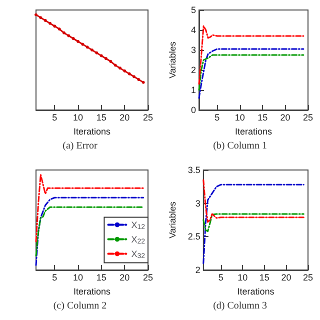 This screenshot has width=320, height=320. Describe the element at coordinates (193, 10) in the screenshot. I see `y-tick-label: 5` at that location.